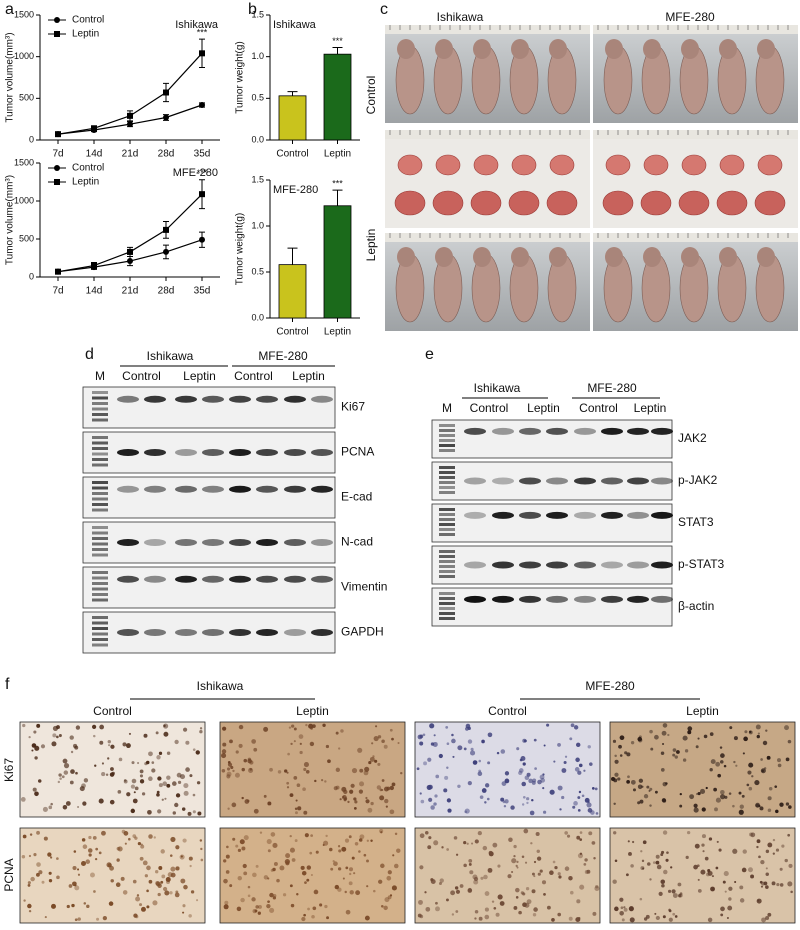 The height and width of the screenshot is (930, 800). I want to click on x-tick-label: 21d, so click(130, 154).